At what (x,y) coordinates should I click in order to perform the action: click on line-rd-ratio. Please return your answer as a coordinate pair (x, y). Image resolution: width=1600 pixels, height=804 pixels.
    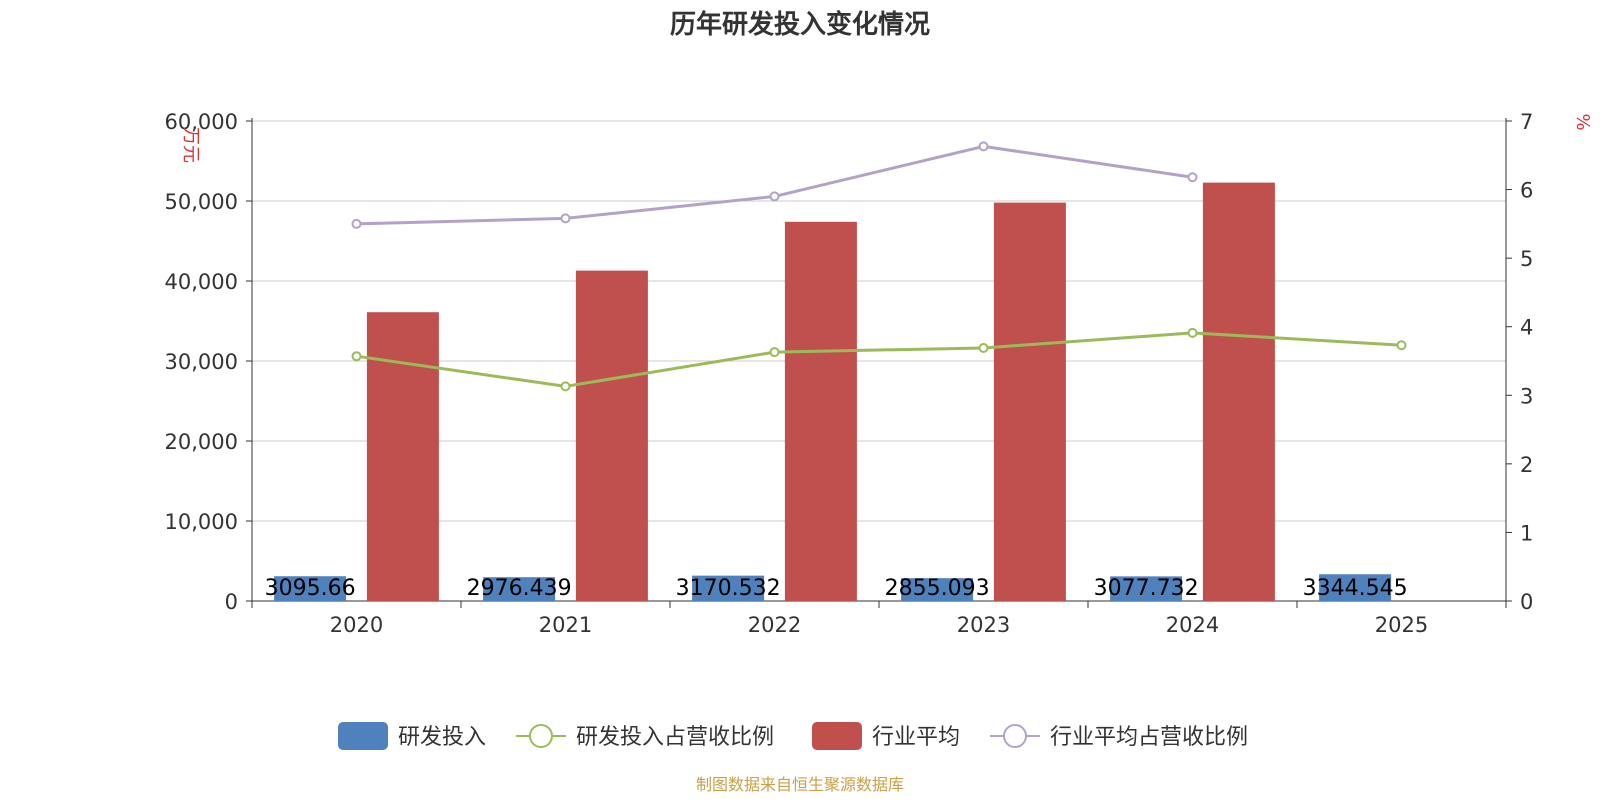
    Looking at the image, I should click on (879, 359).